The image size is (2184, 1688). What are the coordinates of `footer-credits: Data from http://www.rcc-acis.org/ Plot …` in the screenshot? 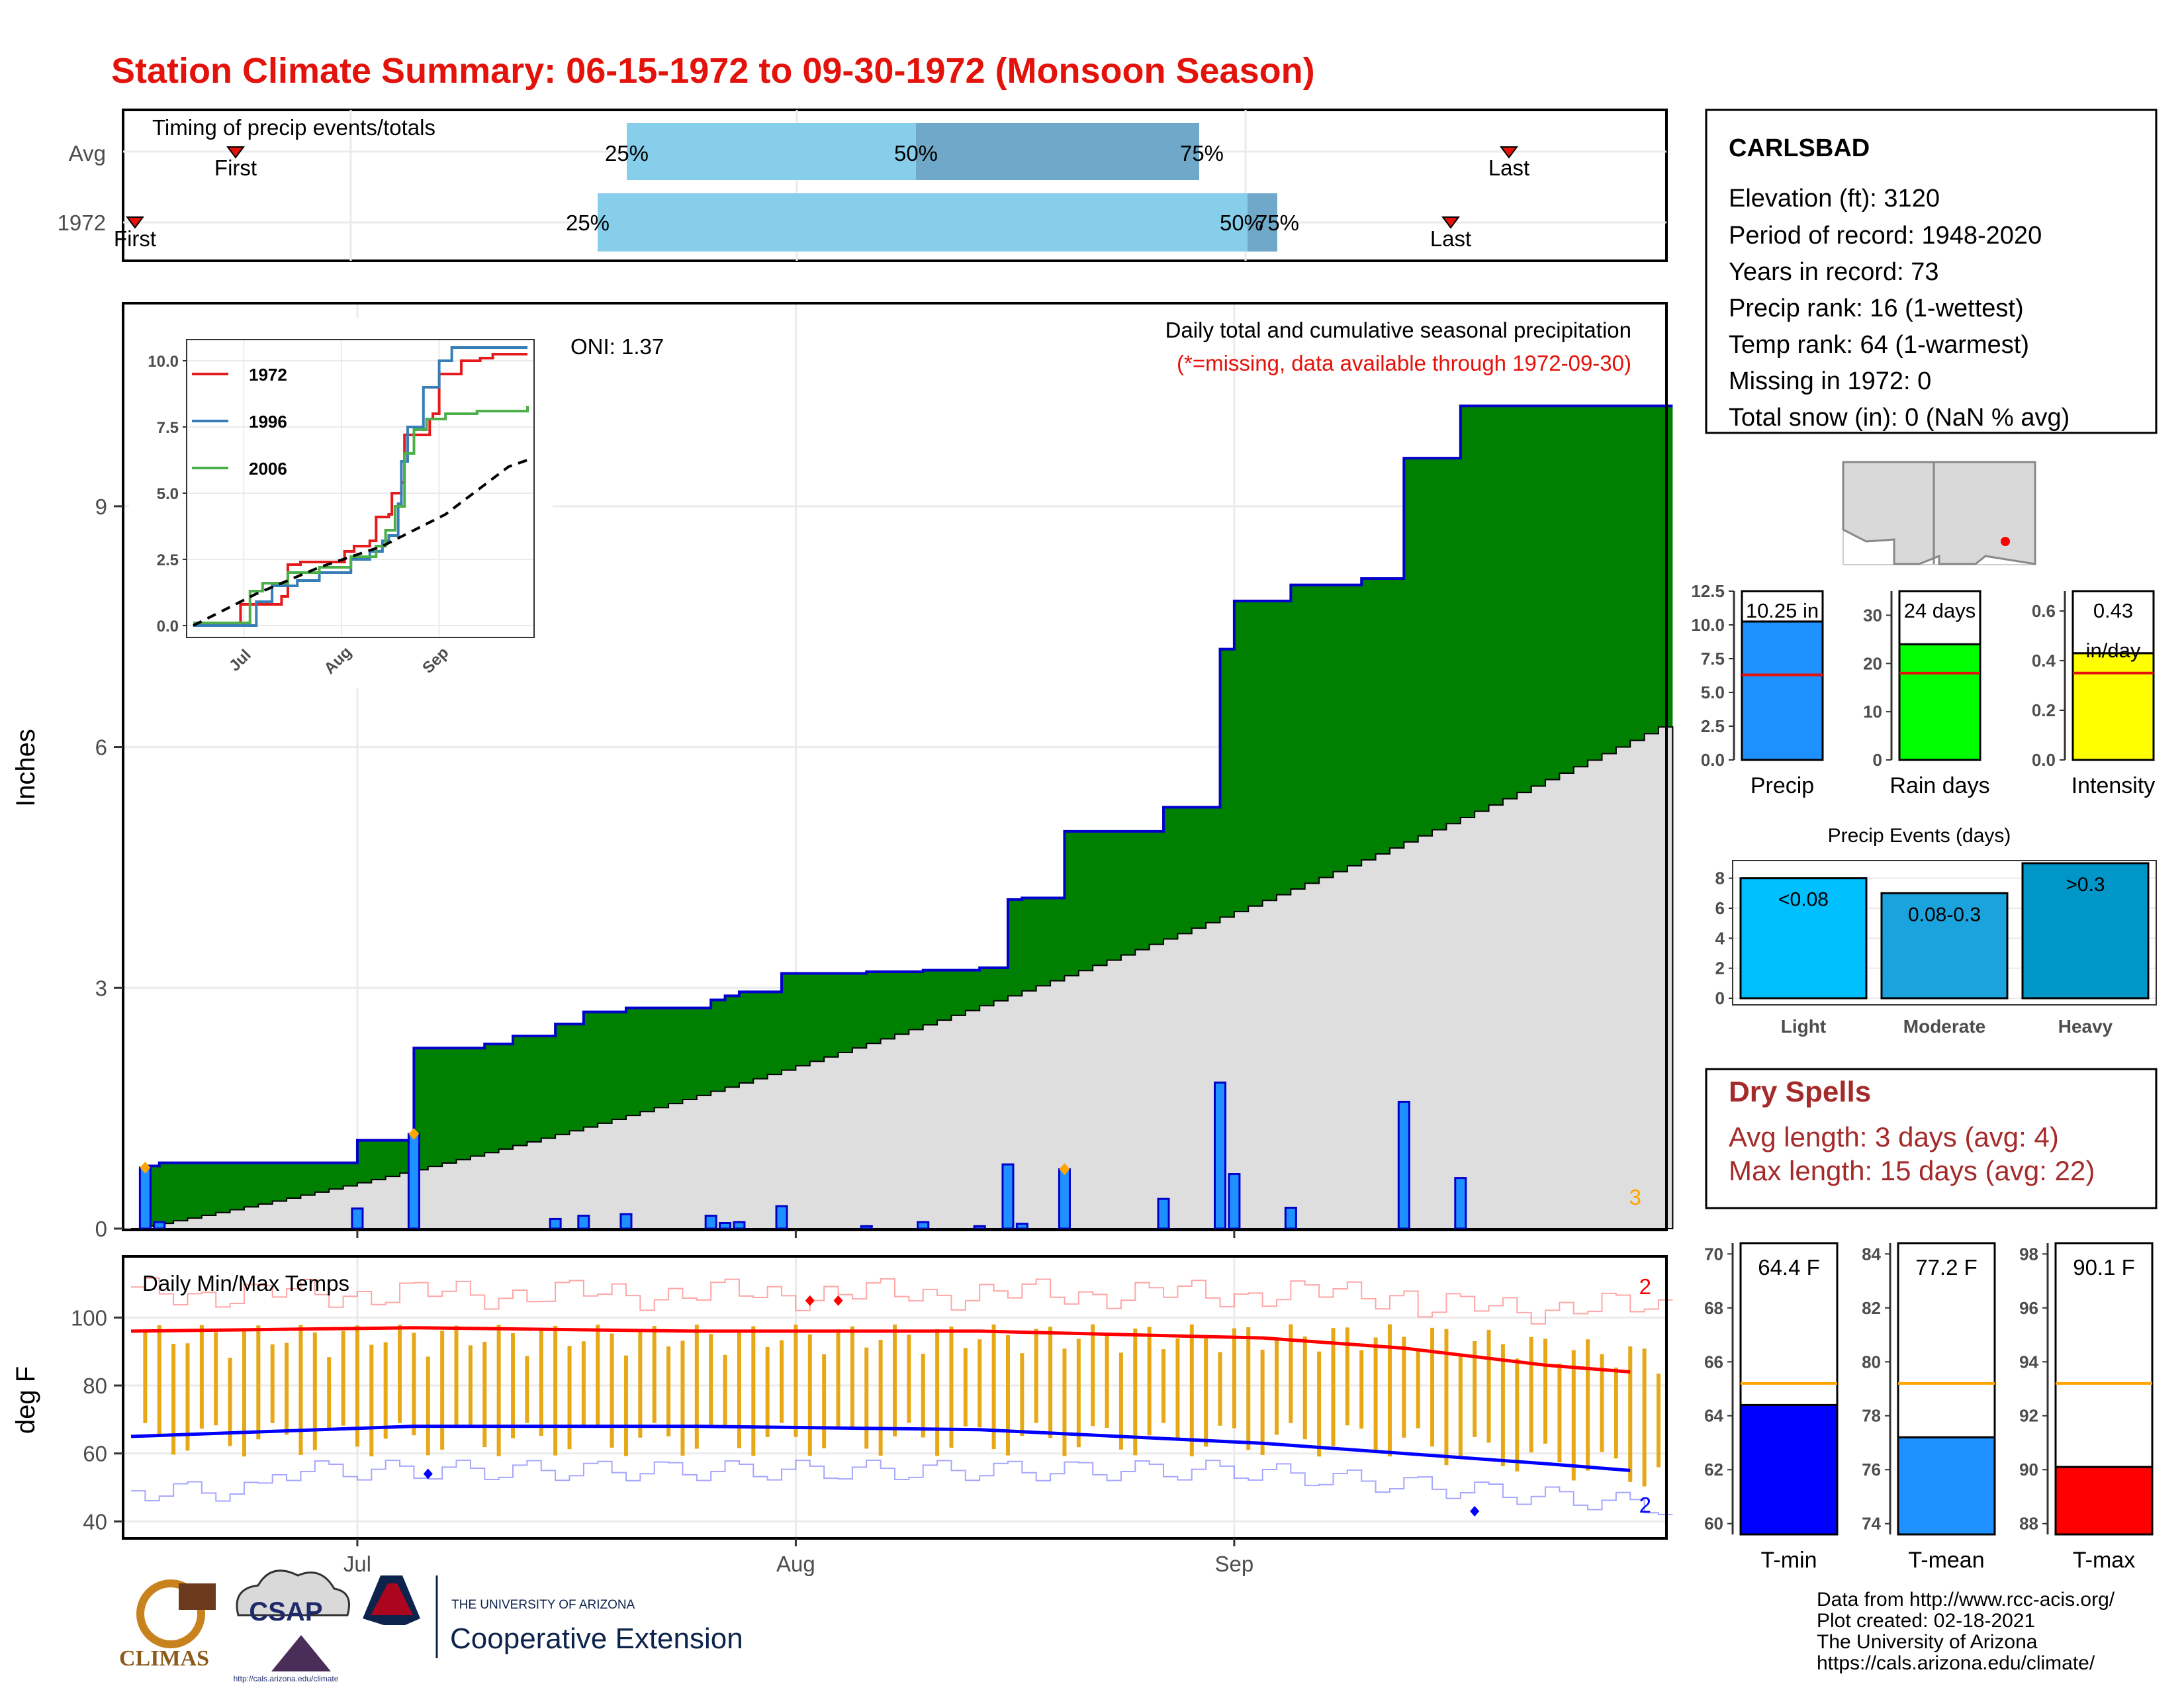 It's located at (1966, 1631).